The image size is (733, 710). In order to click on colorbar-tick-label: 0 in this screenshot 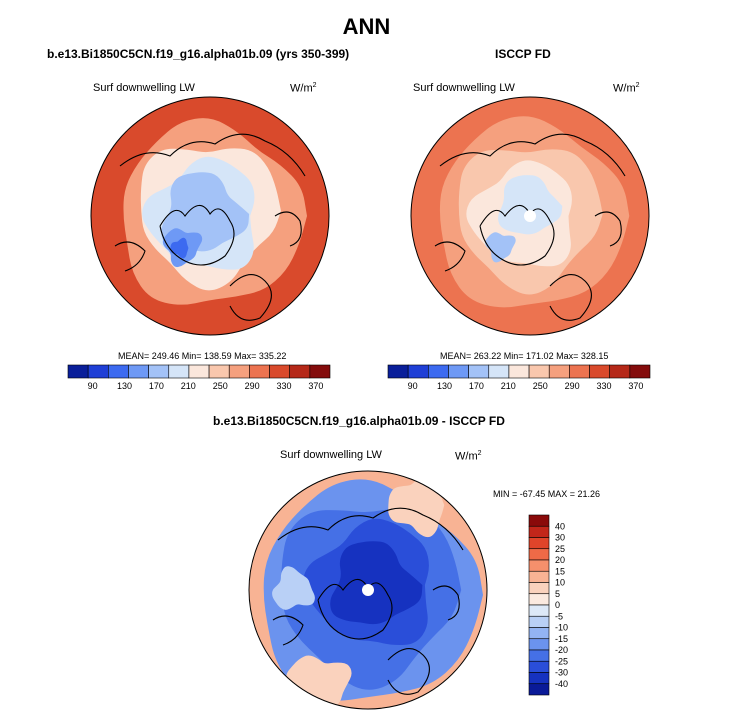, I will do `click(557, 605)`.